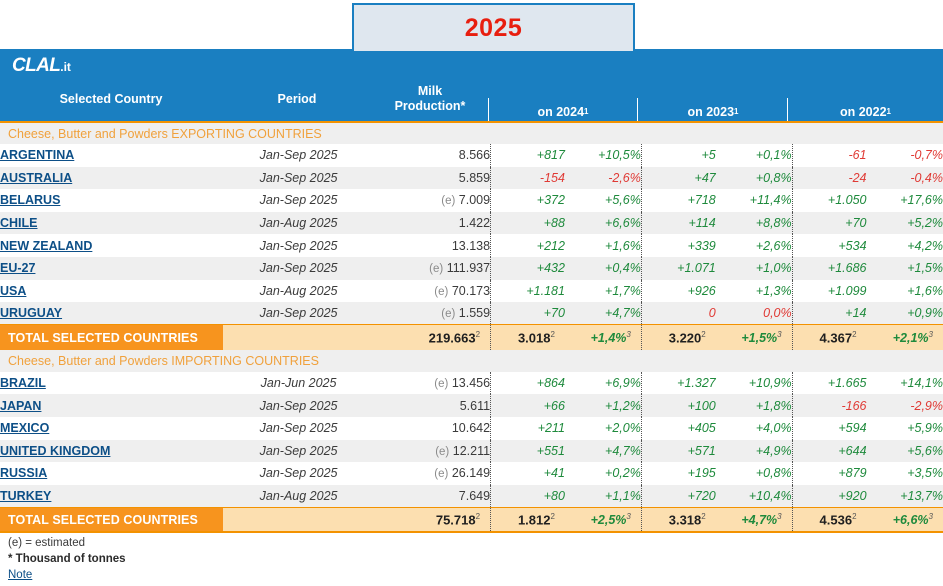 Image resolution: width=943 pixels, height=586 pixels. What do you see at coordinates (925, 473) in the screenshot?
I see `var-2022-cell: +3,5%` at bounding box center [925, 473].